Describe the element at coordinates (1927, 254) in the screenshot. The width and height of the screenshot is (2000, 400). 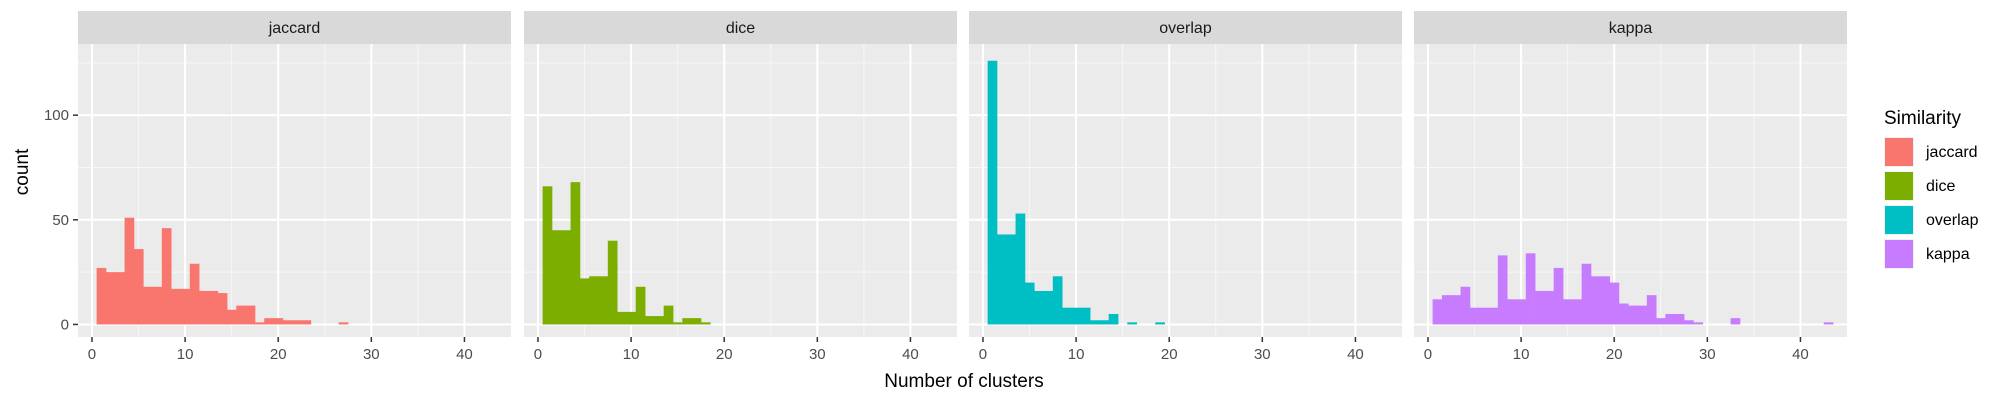
I see `legend-item-kappa: kappa` at that location.